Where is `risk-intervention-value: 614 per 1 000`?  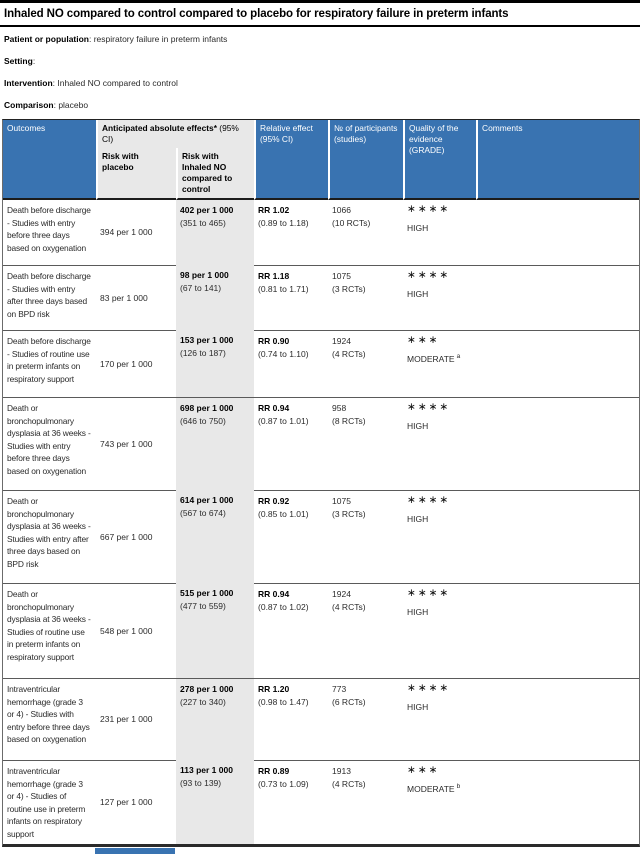
risk-intervention-value: 614 per 1 000 is located at coordinates (207, 500).